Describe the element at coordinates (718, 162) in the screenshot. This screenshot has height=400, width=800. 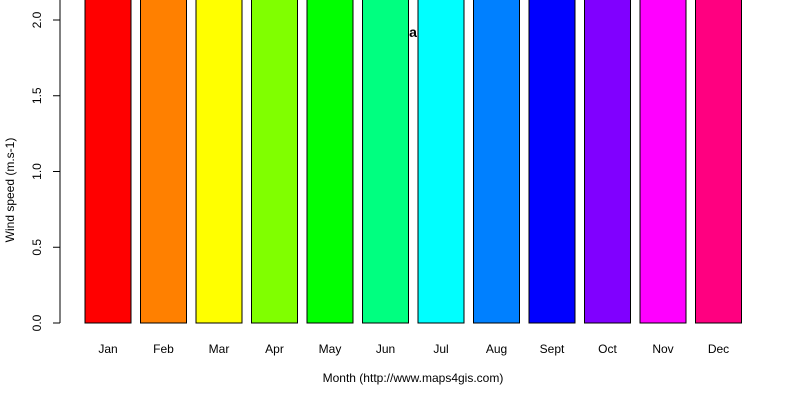
I see `bar-dec` at that location.